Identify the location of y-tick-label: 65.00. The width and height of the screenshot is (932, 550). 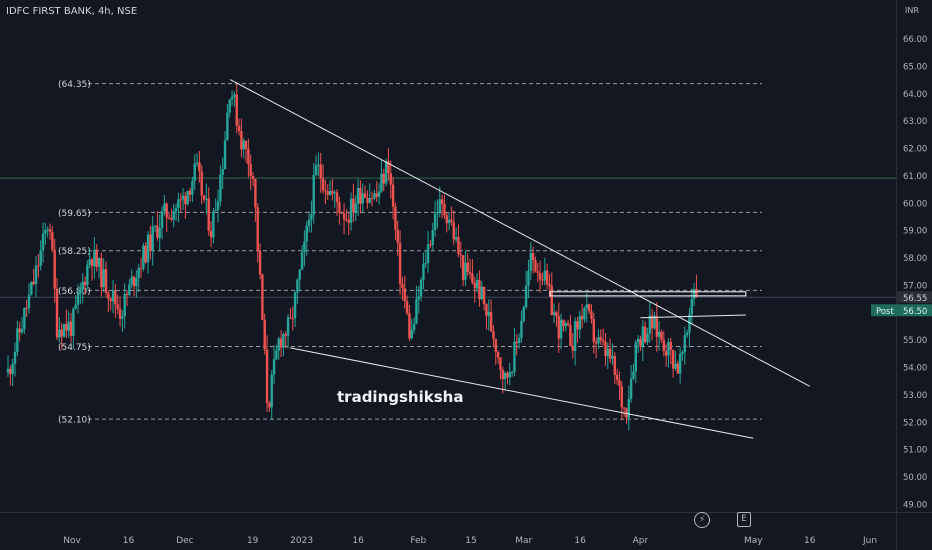
(915, 67).